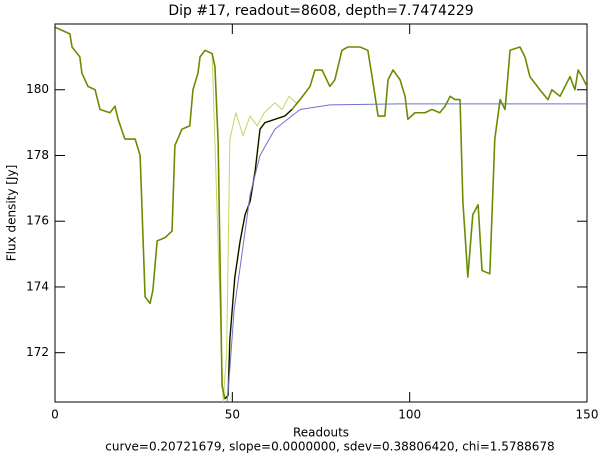  What do you see at coordinates (37, 155) in the screenshot?
I see `y-tick-label: 178` at bounding box center [37, 155].